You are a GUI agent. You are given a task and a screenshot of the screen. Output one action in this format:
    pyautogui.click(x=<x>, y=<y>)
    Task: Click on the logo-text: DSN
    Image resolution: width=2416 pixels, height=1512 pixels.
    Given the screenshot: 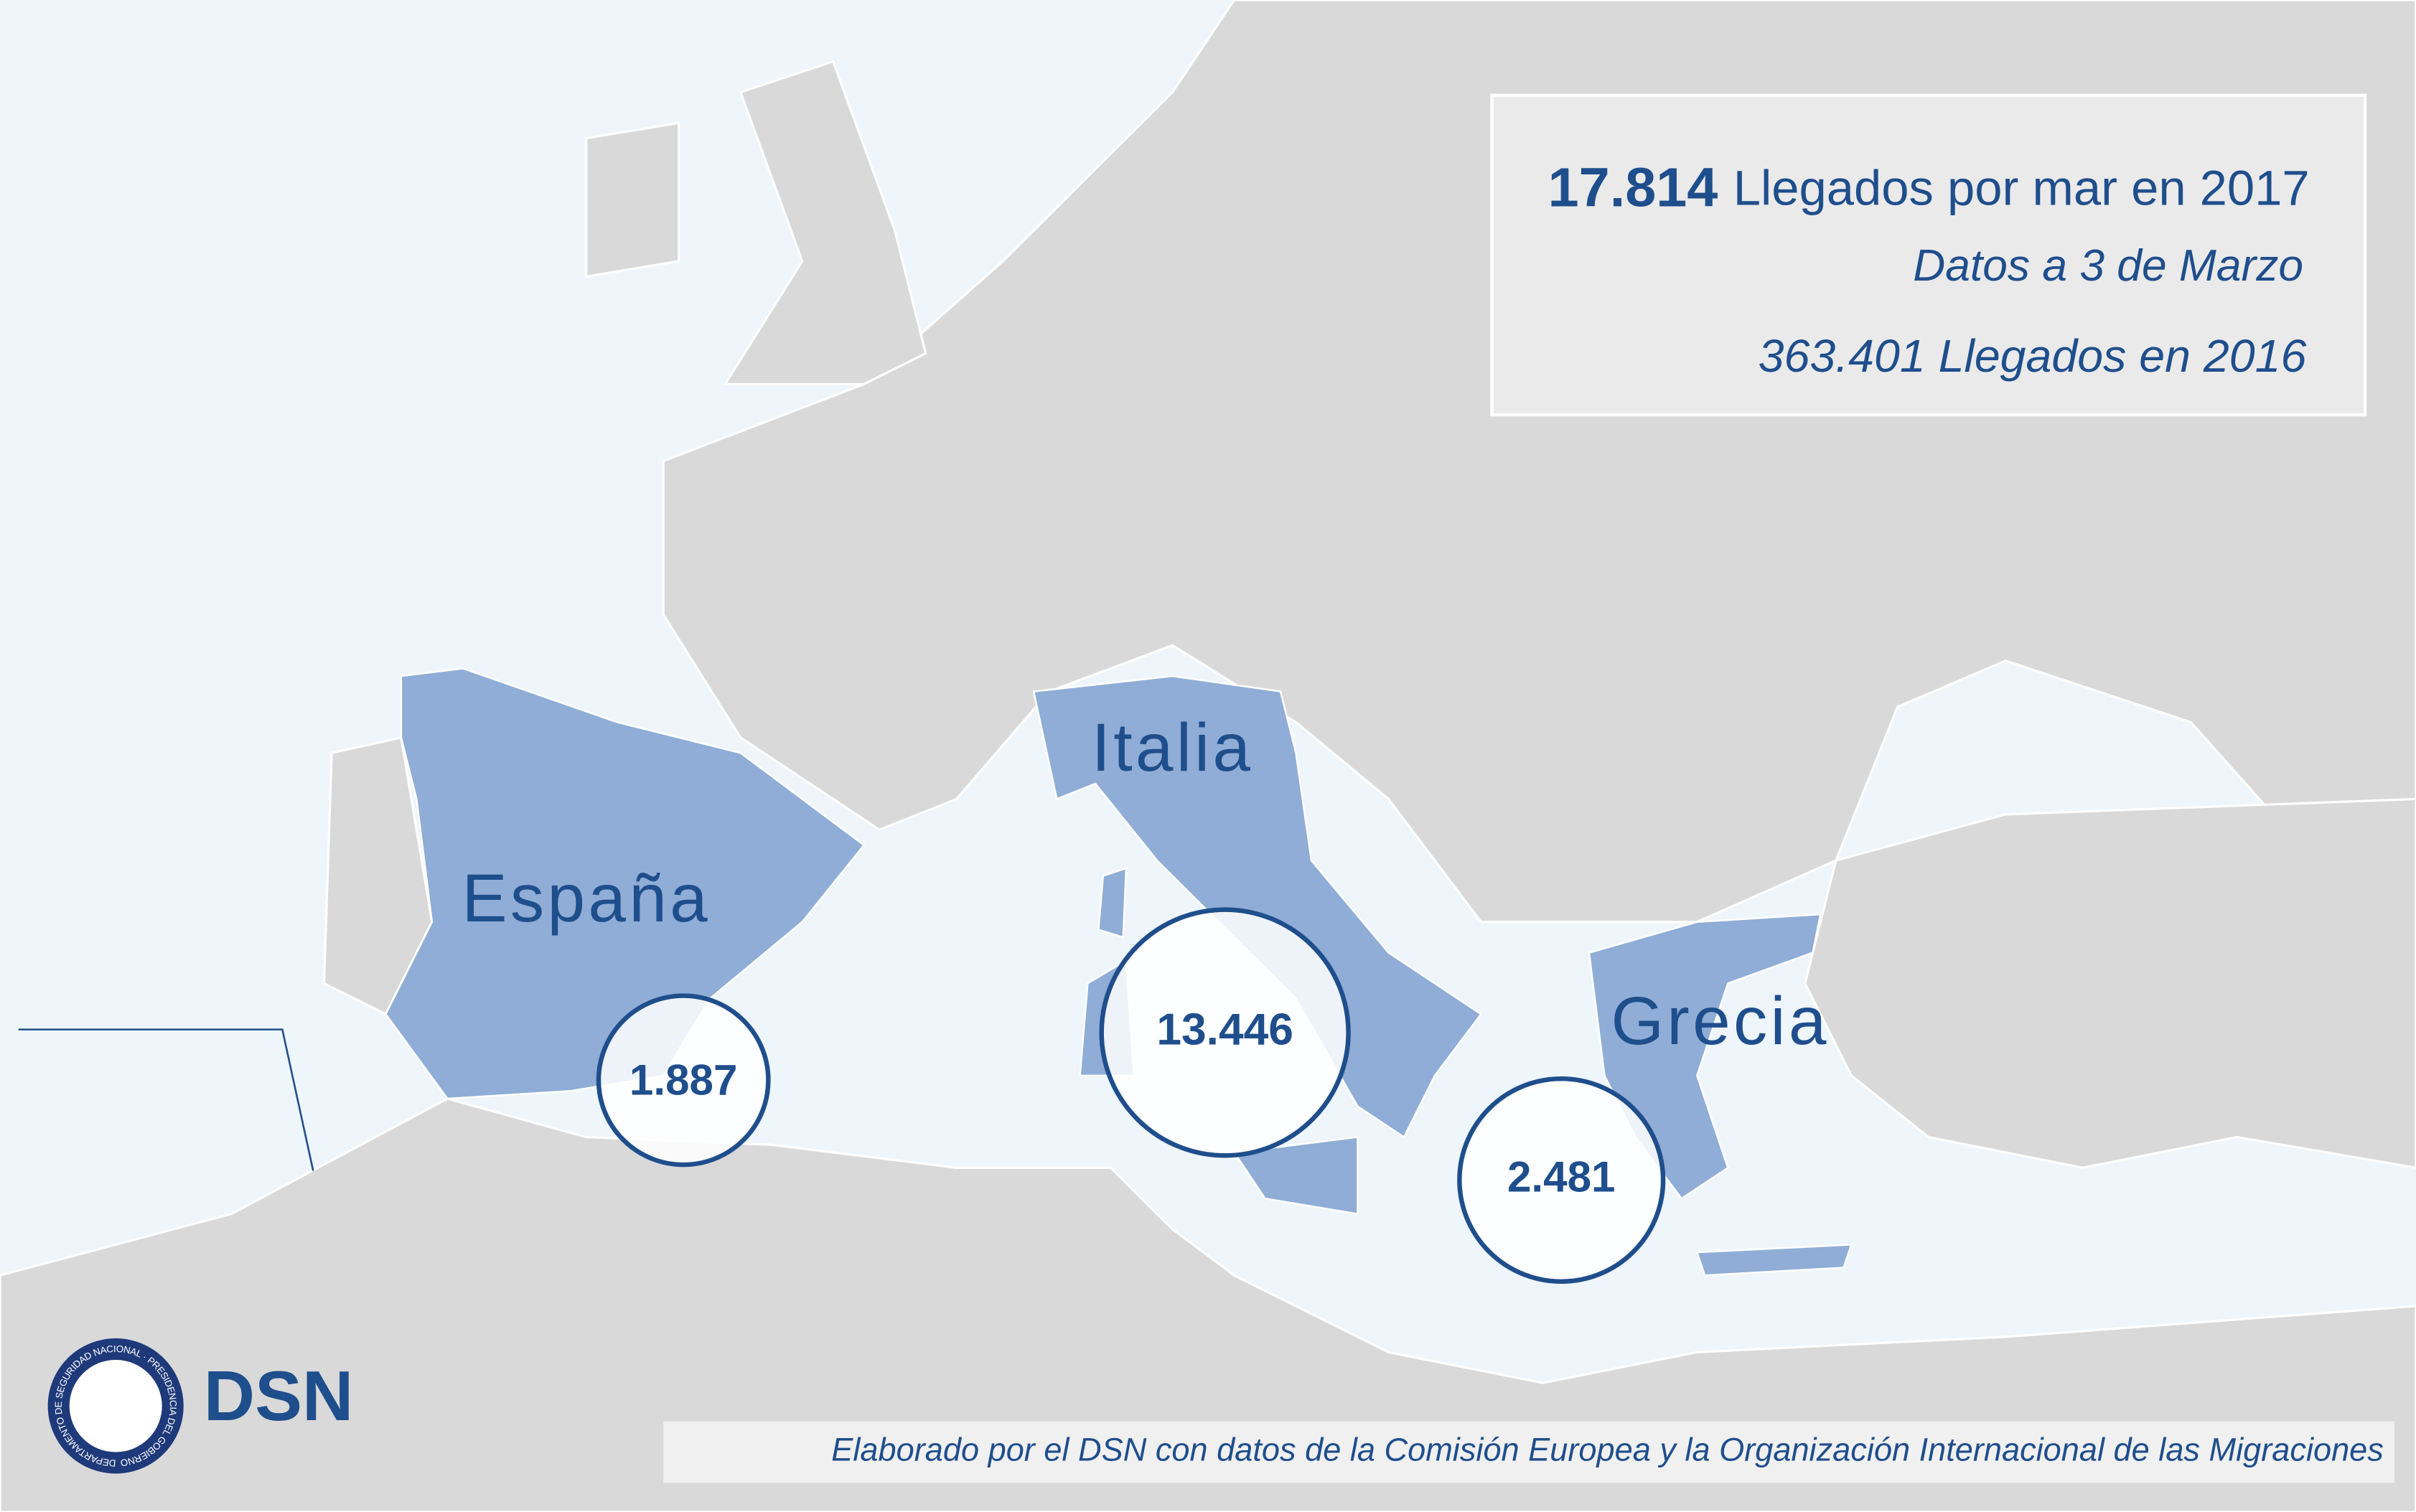 What is the action you would take?
    pyautogui.click(x=279, y=1395)
    